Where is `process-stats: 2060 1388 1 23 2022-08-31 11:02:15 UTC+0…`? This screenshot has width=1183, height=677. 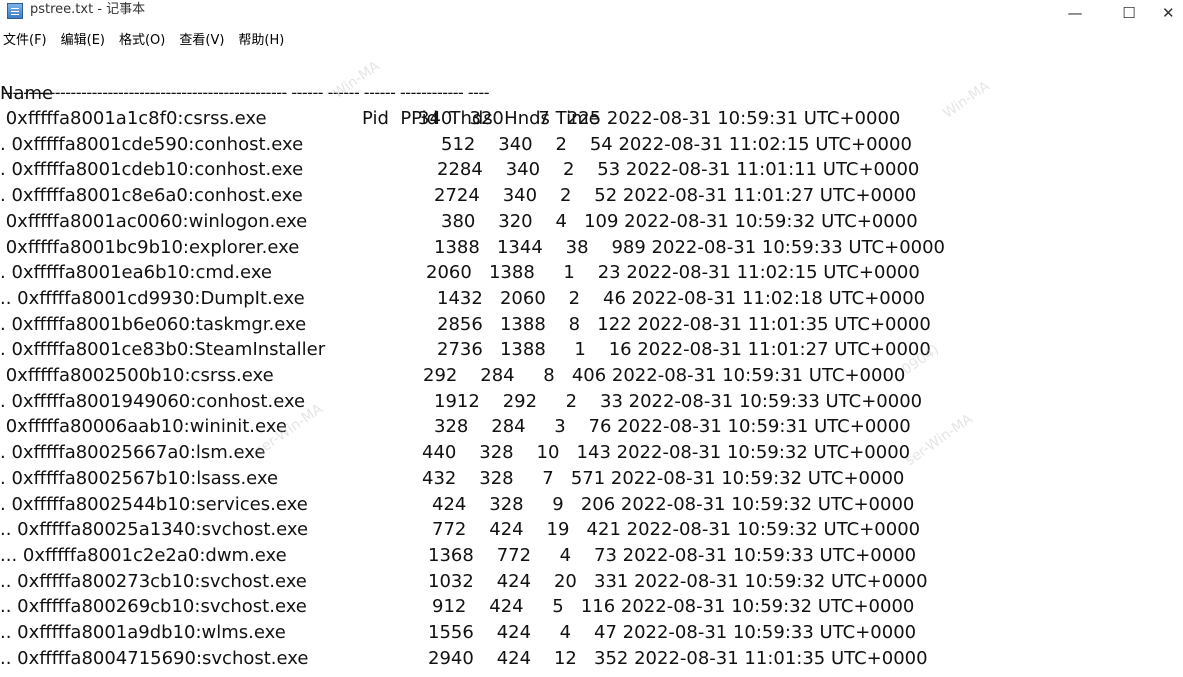 process-stats: 2060 1388 1 23 2022-08-31 11:02:15 UTC+0… is located at coordinates (673, 273).